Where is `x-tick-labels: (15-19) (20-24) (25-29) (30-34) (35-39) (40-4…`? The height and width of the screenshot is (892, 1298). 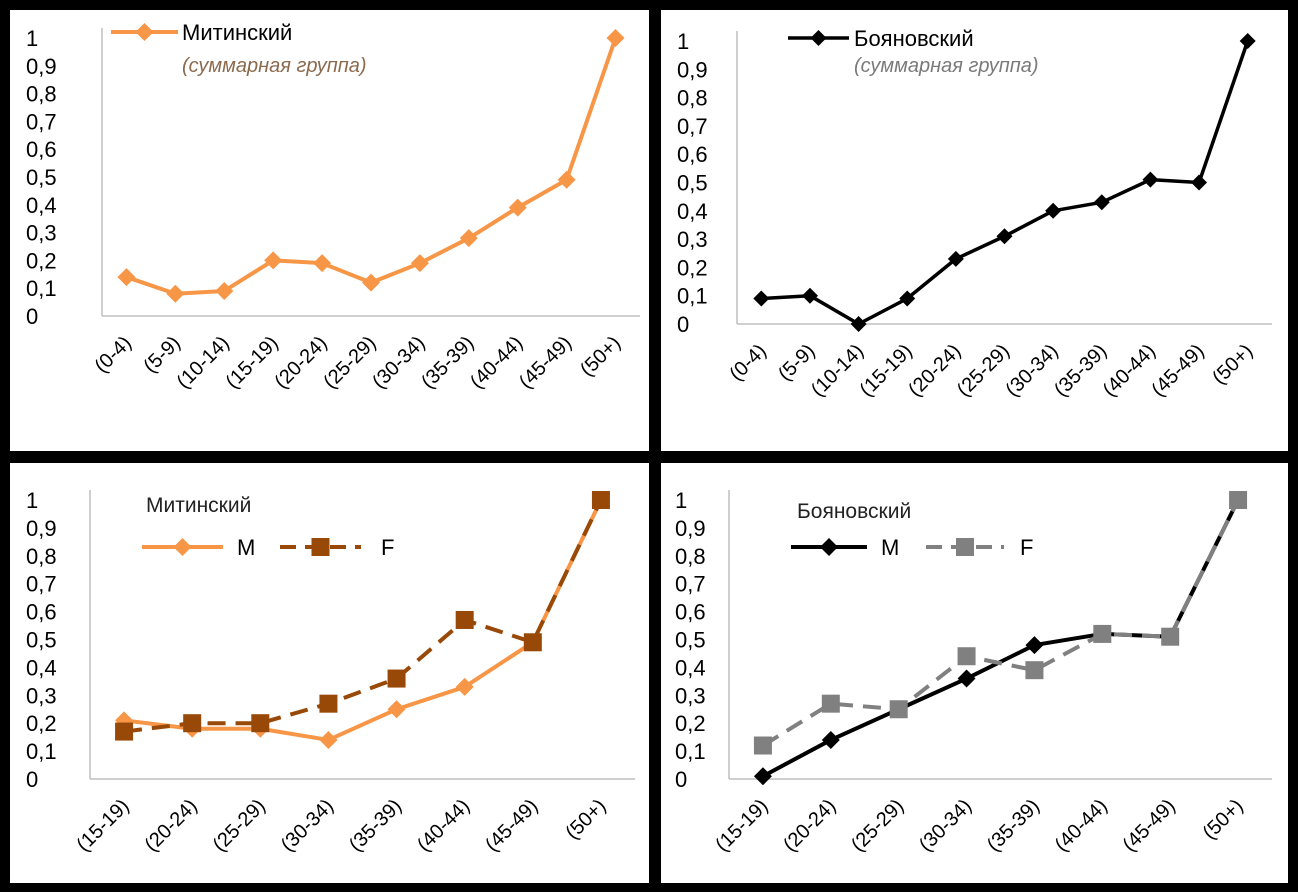 x-tick-labels: (15-19) (20-24) (25-29) (30-34) (35-39) (40-4… is located at coordinates (979, 825).